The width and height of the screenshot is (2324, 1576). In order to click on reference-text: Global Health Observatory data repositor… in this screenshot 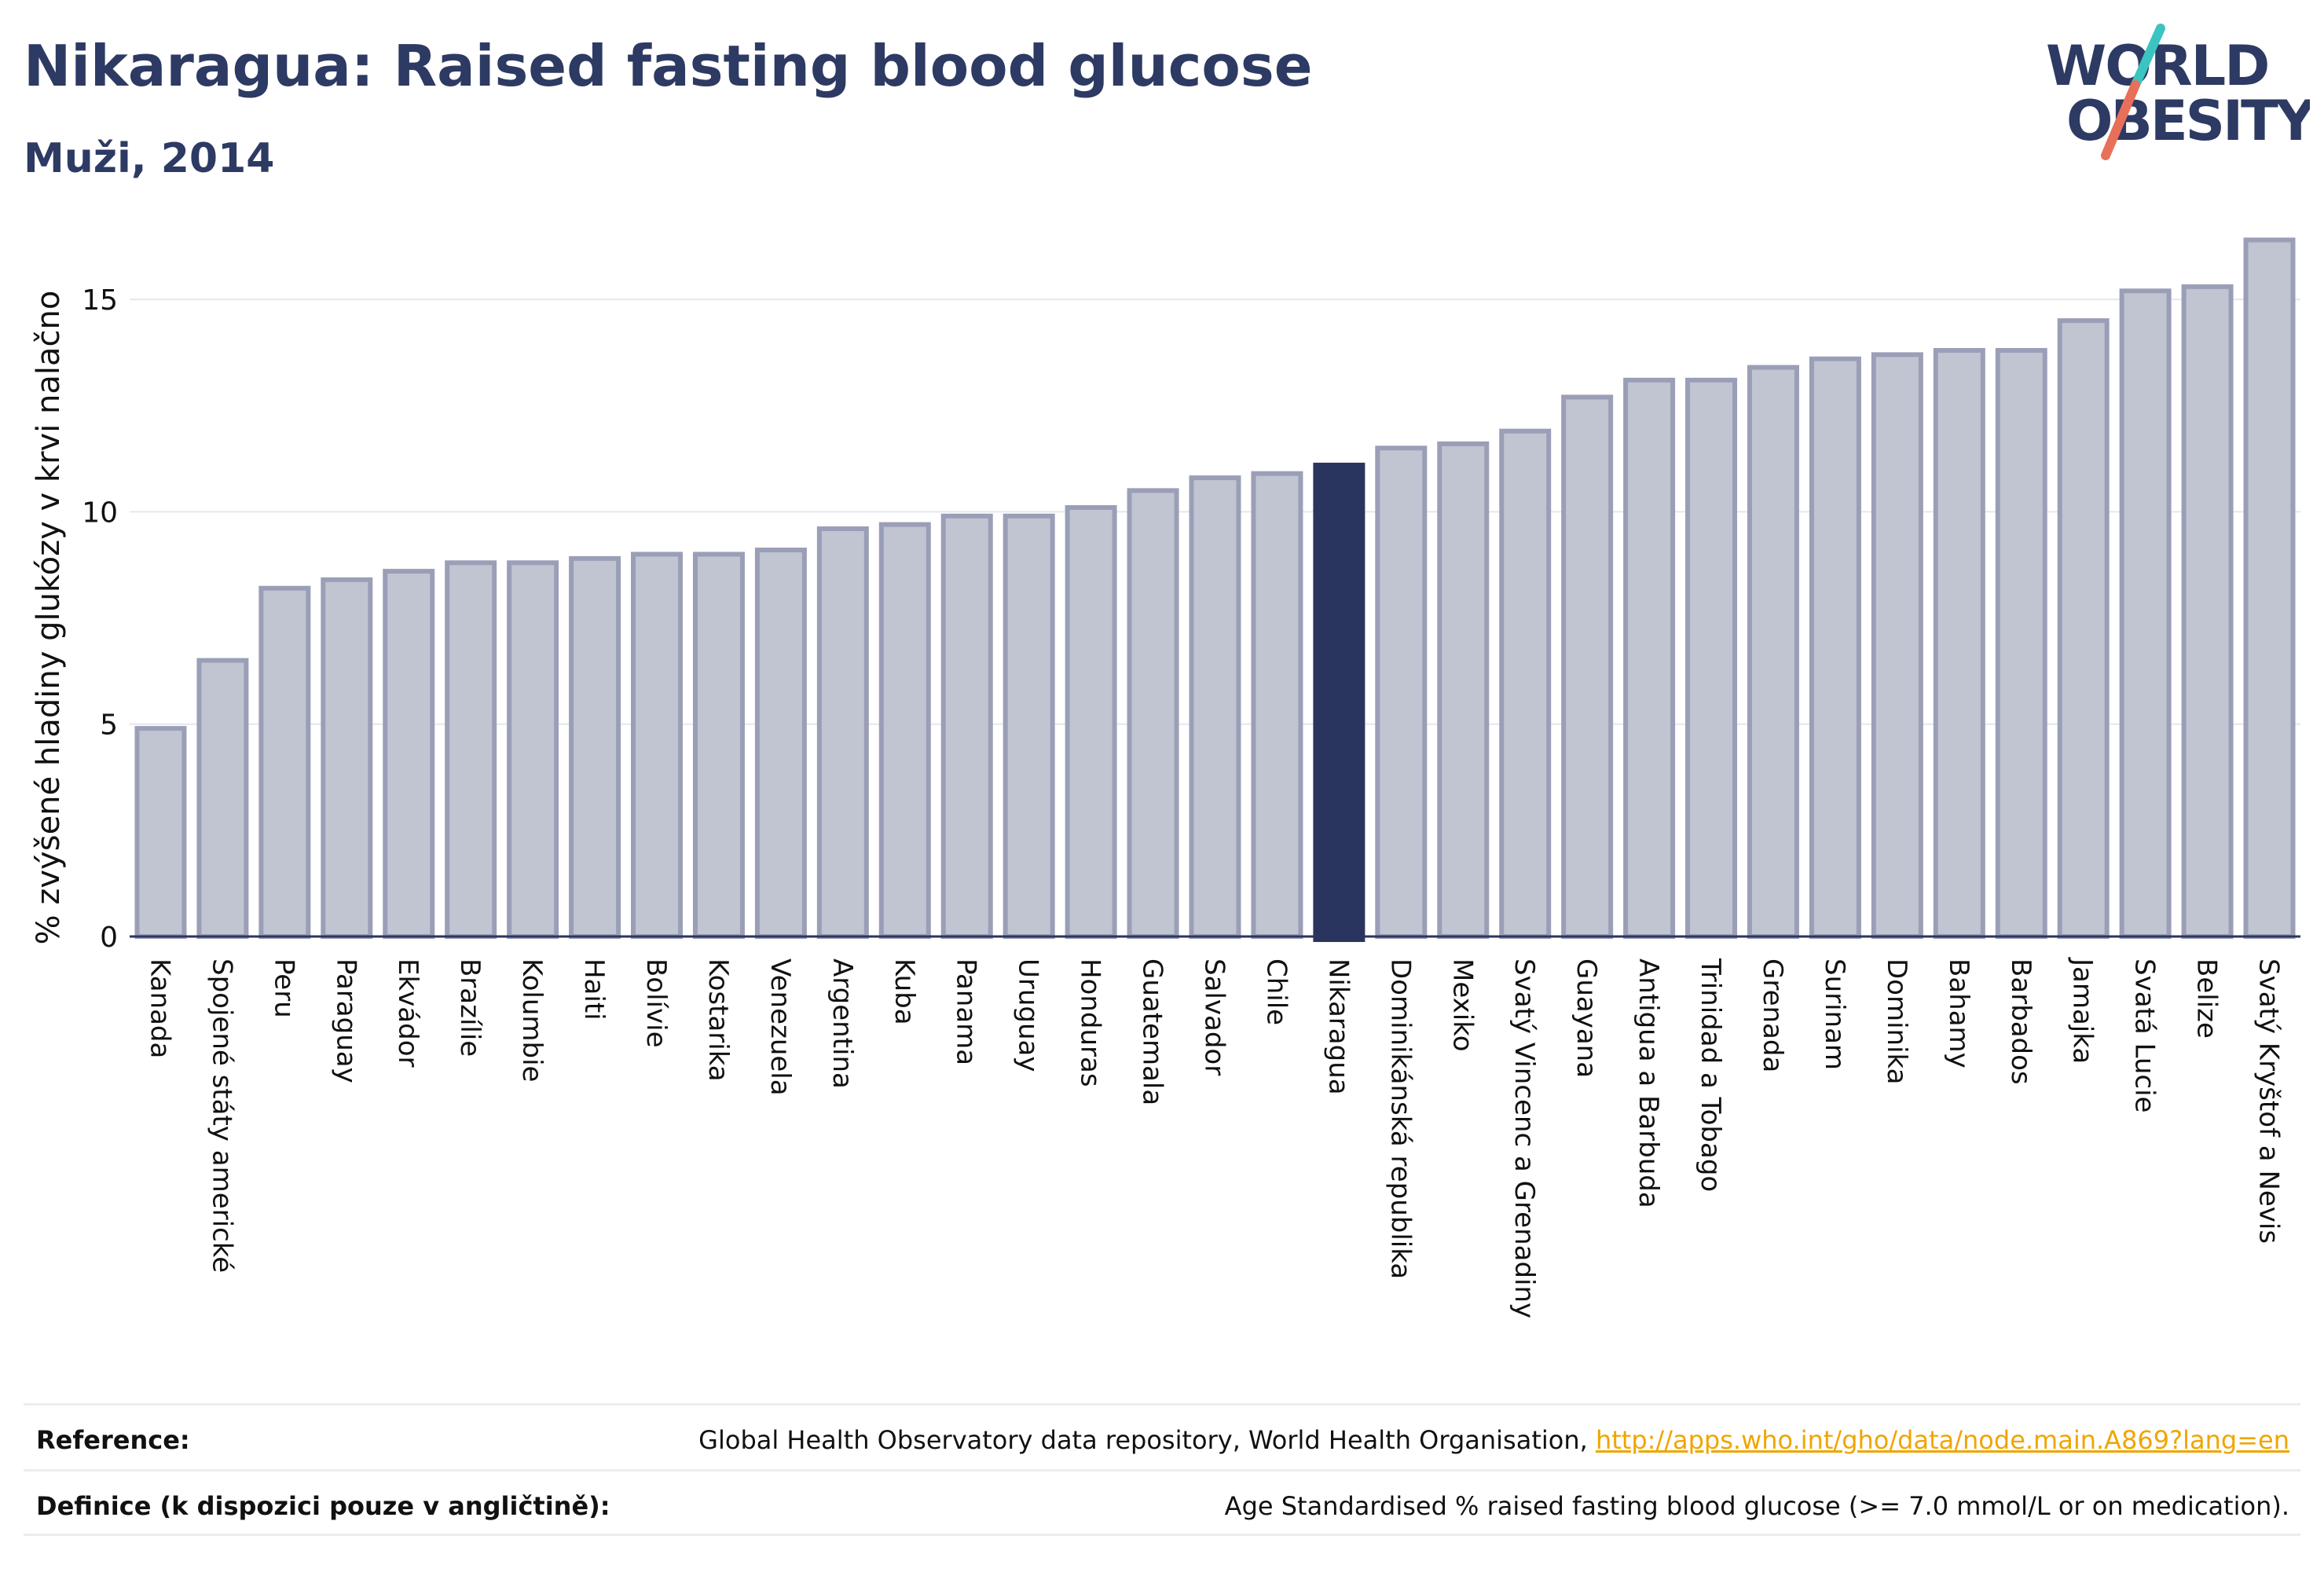, I will do `click(1143, 1440)`.